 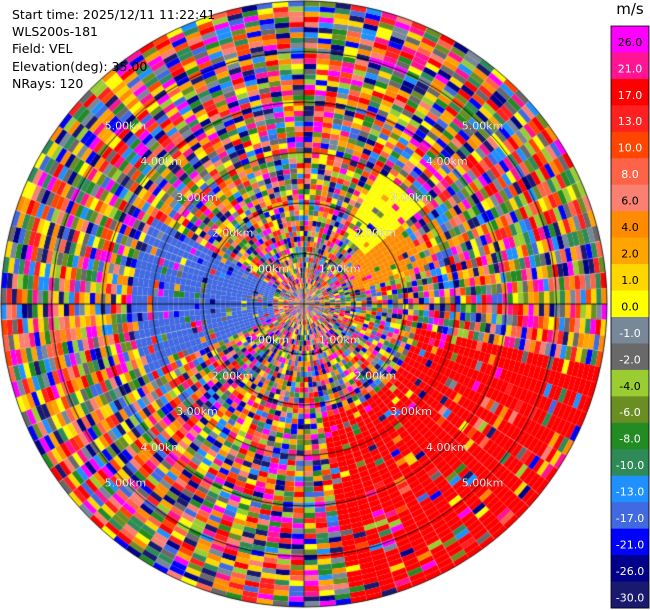 What do you see at coordinates (48, 83) in the screenshot?
I see `nrays-text: NRays: 120` at bounding box center [48, 83].